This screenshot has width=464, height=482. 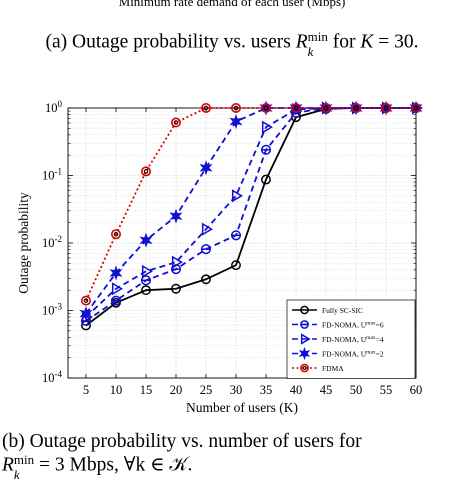 I want to click on x-tick-label: 5, so click(x=86, y=390).